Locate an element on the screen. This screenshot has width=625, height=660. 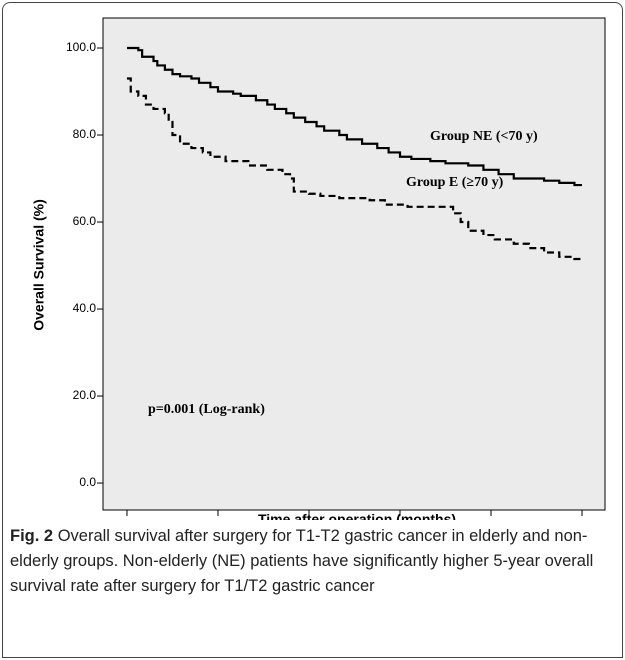
y-tick-label: 0.0 is located at coordinates (87, 482).